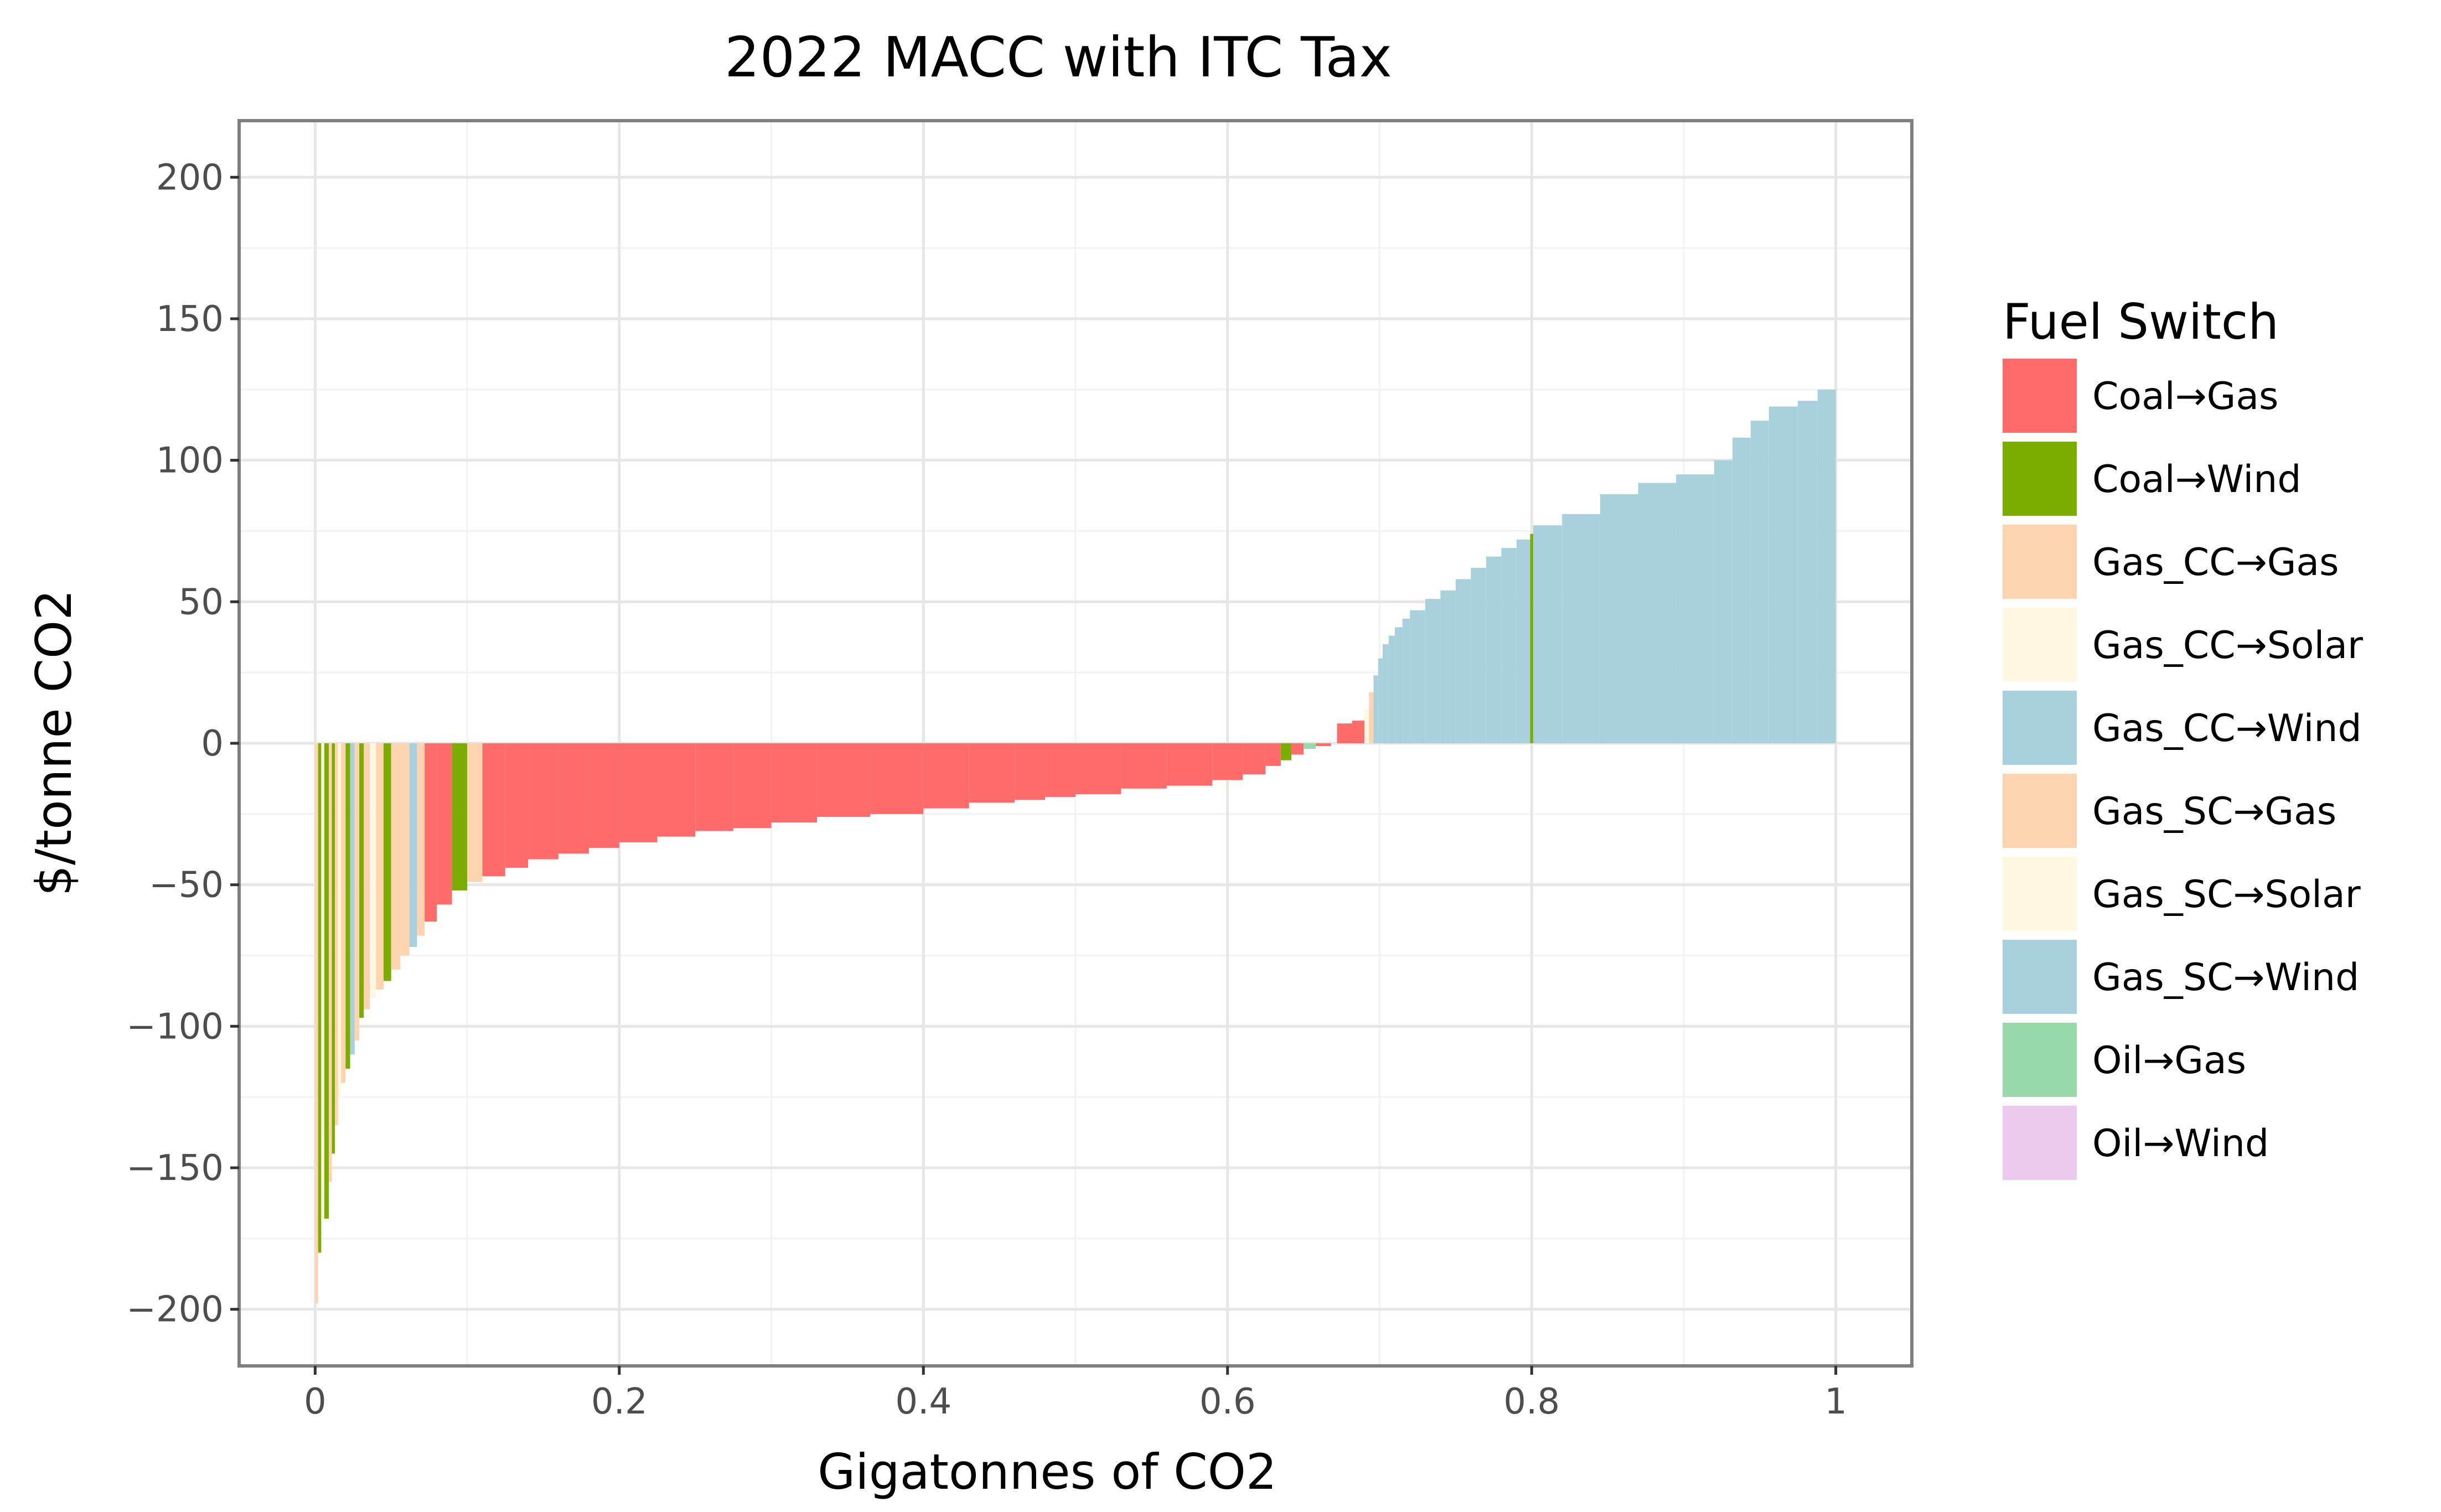 Image resolution: width=2441 pixels, height=1512 pixels. Describe the element at coordinates (201, 602) in the screenshot. I see `y-tick-label: 50` at that location.